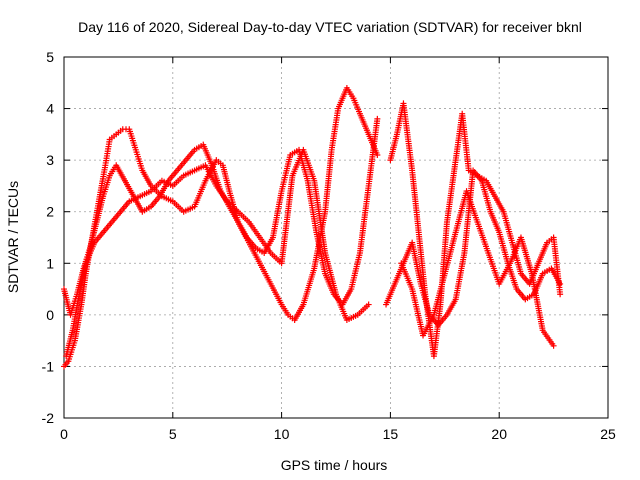 This screenshot has height=480, width=640. Describe the element at coordinates (50, 160) in the screenshot. I see `y-tick-label: 3` at that location.